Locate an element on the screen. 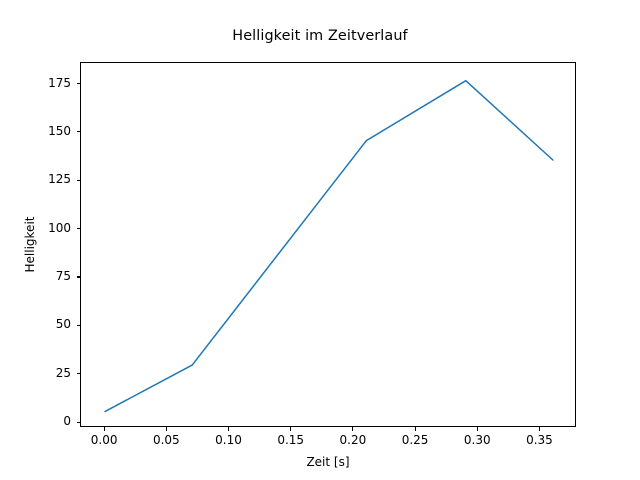  x-tick-label: 0.10 is located at coordinates (228, 440).